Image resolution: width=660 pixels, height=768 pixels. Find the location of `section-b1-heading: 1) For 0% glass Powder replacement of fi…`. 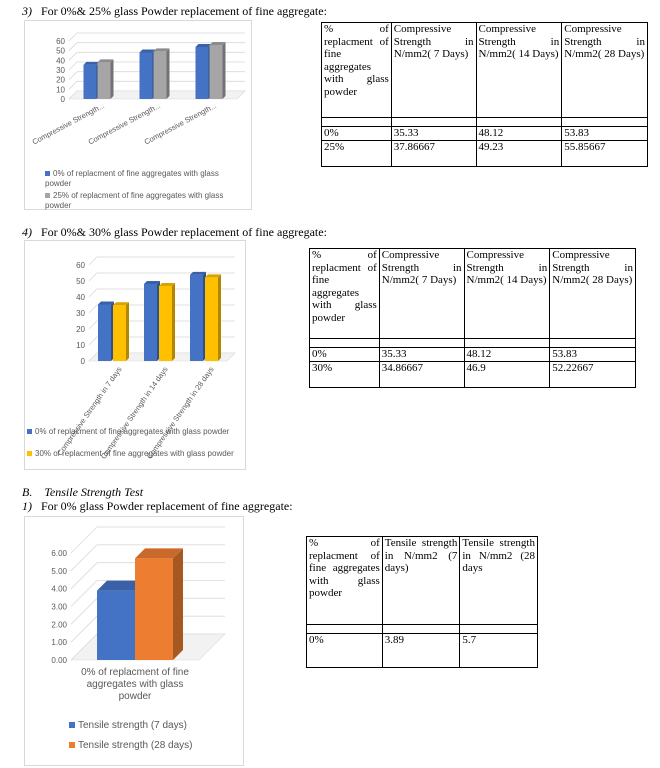

section-b1-heading: 1) For 0% glass Powder replacement of fi… is located at coordinates (157, 506).